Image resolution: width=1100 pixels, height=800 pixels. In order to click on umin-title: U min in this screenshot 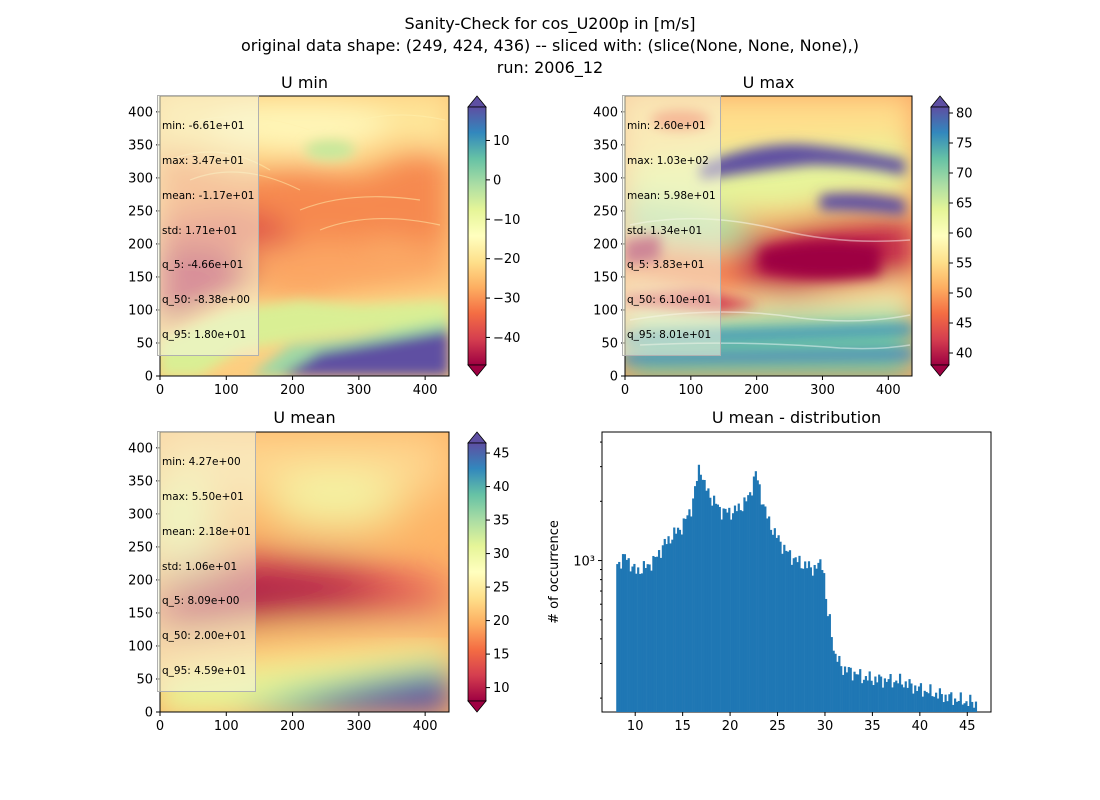, I will do `click(304, 82)`.